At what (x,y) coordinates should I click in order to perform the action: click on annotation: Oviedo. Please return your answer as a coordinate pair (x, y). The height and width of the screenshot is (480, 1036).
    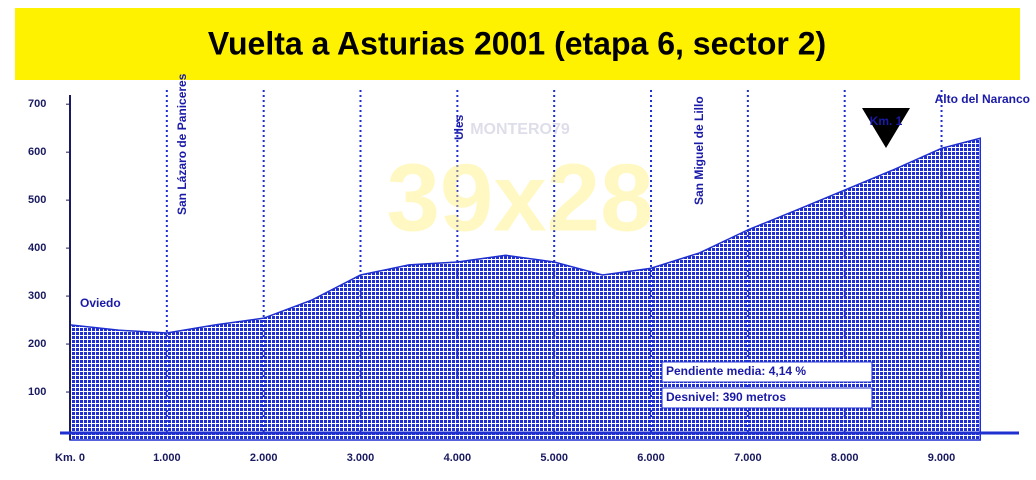
    Looking at the image, I should click on (100, 303).